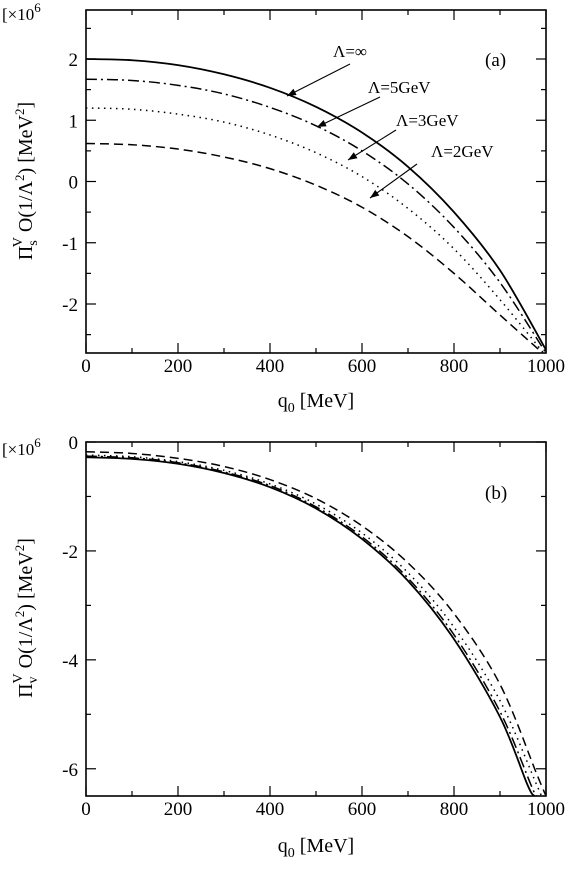 The width and height of the screenshot is (585, 872). I want to click on panel-label: (b), so click(496, 493).